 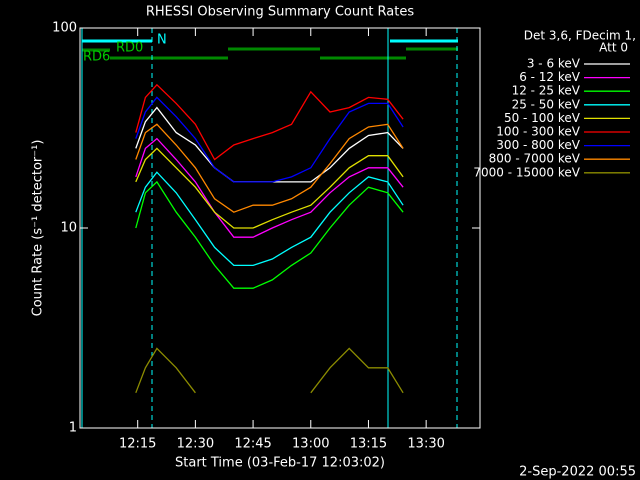 I want to click on legend-label: 50 - 100 keV, so click(x=542, y=118).